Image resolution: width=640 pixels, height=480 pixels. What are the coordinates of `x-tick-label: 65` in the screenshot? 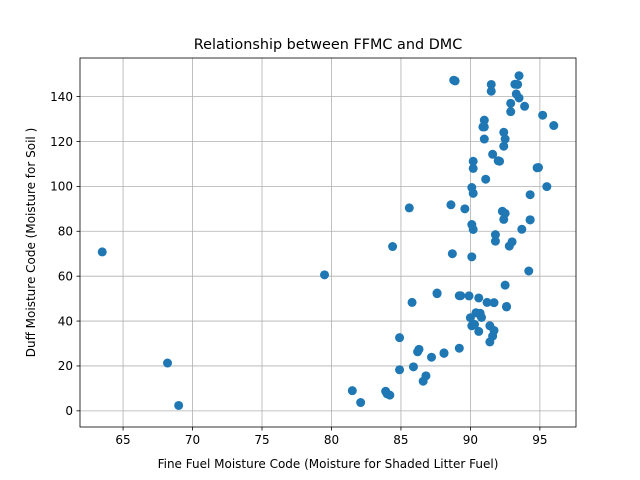 It's located at (122, 440).